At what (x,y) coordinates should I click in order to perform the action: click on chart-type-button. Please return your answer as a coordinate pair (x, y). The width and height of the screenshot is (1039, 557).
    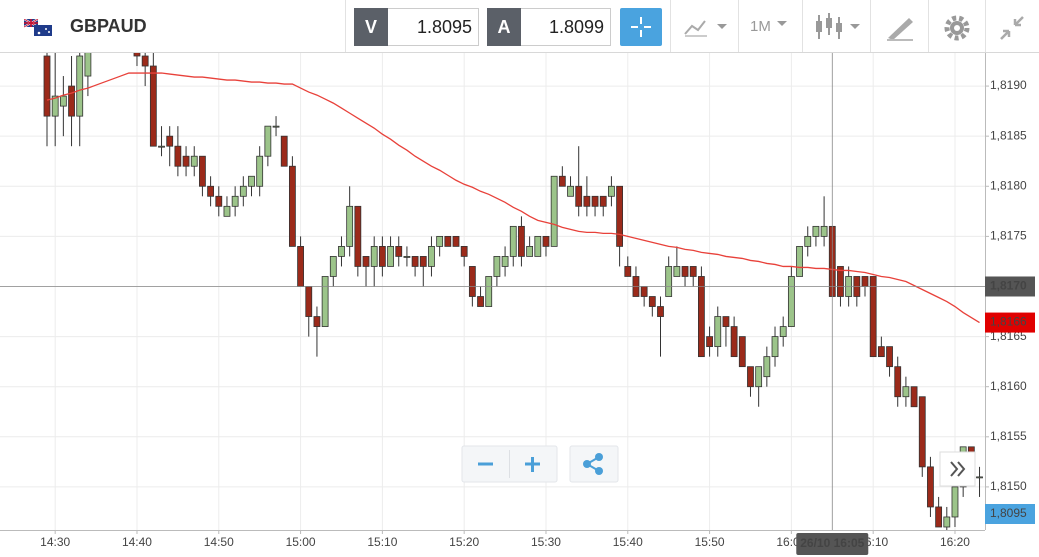
    Looking at the image, I should click on (706, 27).